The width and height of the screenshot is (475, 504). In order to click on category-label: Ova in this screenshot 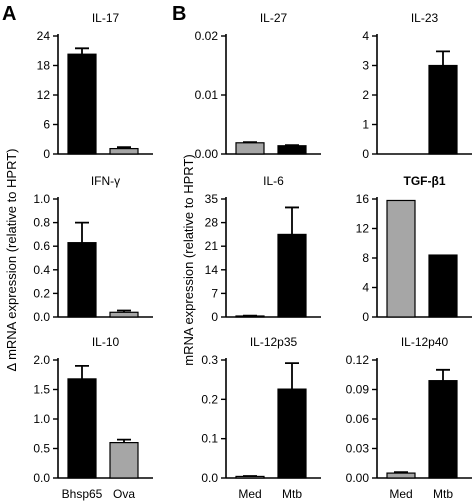, I will do `click(124, 494)`.